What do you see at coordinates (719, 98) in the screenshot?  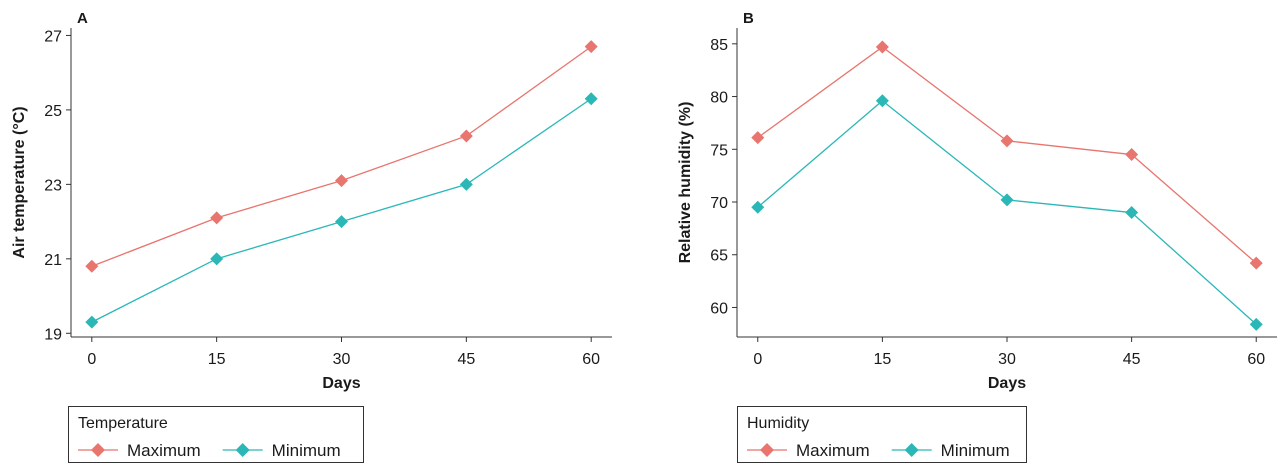 I see `y-tick-label: 80` at bounding box center [719, 98].